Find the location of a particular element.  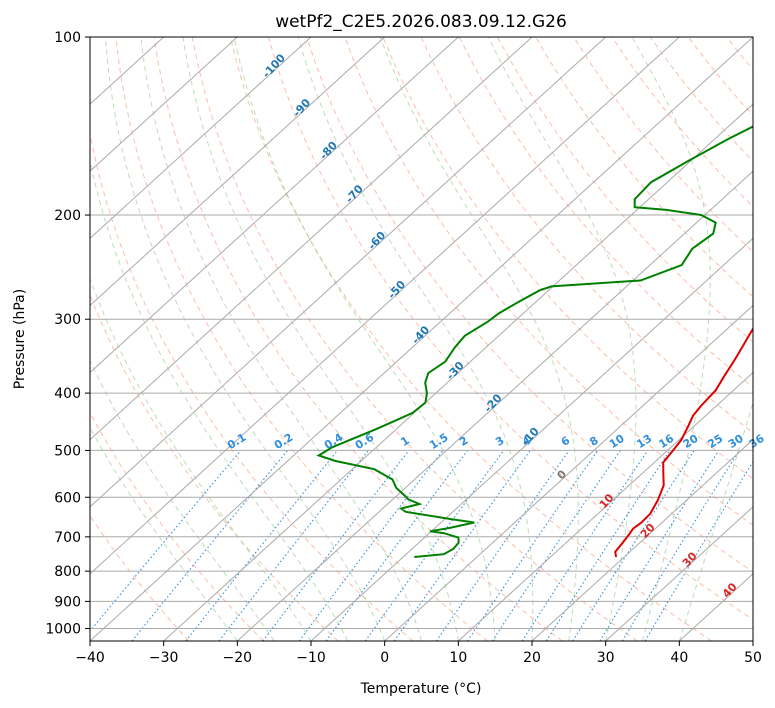

mixing-ratio-label: 8 is located at coordinates (593, 441).